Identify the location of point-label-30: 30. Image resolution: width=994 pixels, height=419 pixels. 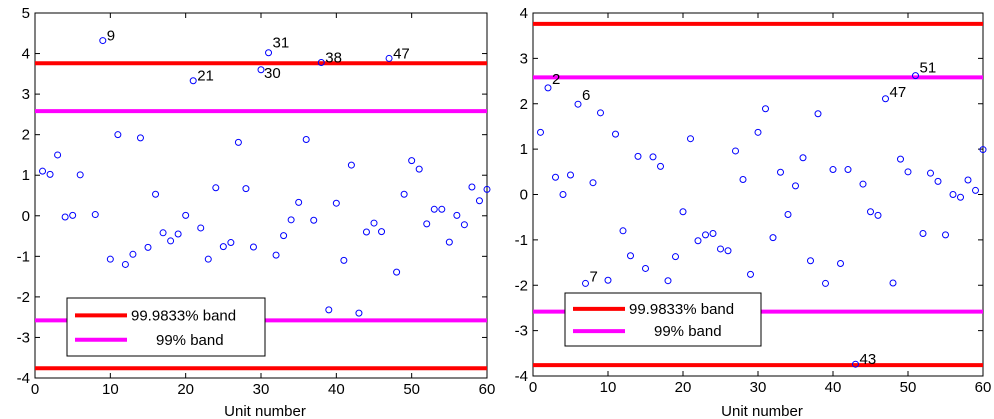
(272, 73).